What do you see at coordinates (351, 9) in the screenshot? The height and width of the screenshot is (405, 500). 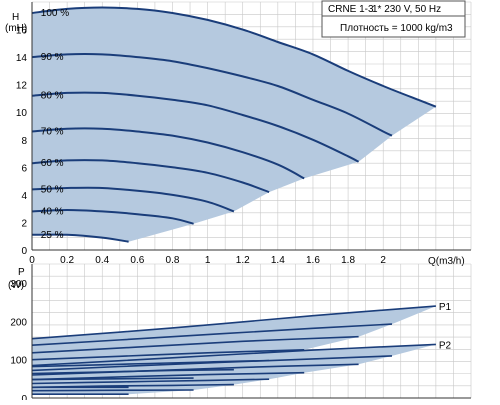 I see `pump-model: CRNE 1-3` at bounding box center [351, 9].